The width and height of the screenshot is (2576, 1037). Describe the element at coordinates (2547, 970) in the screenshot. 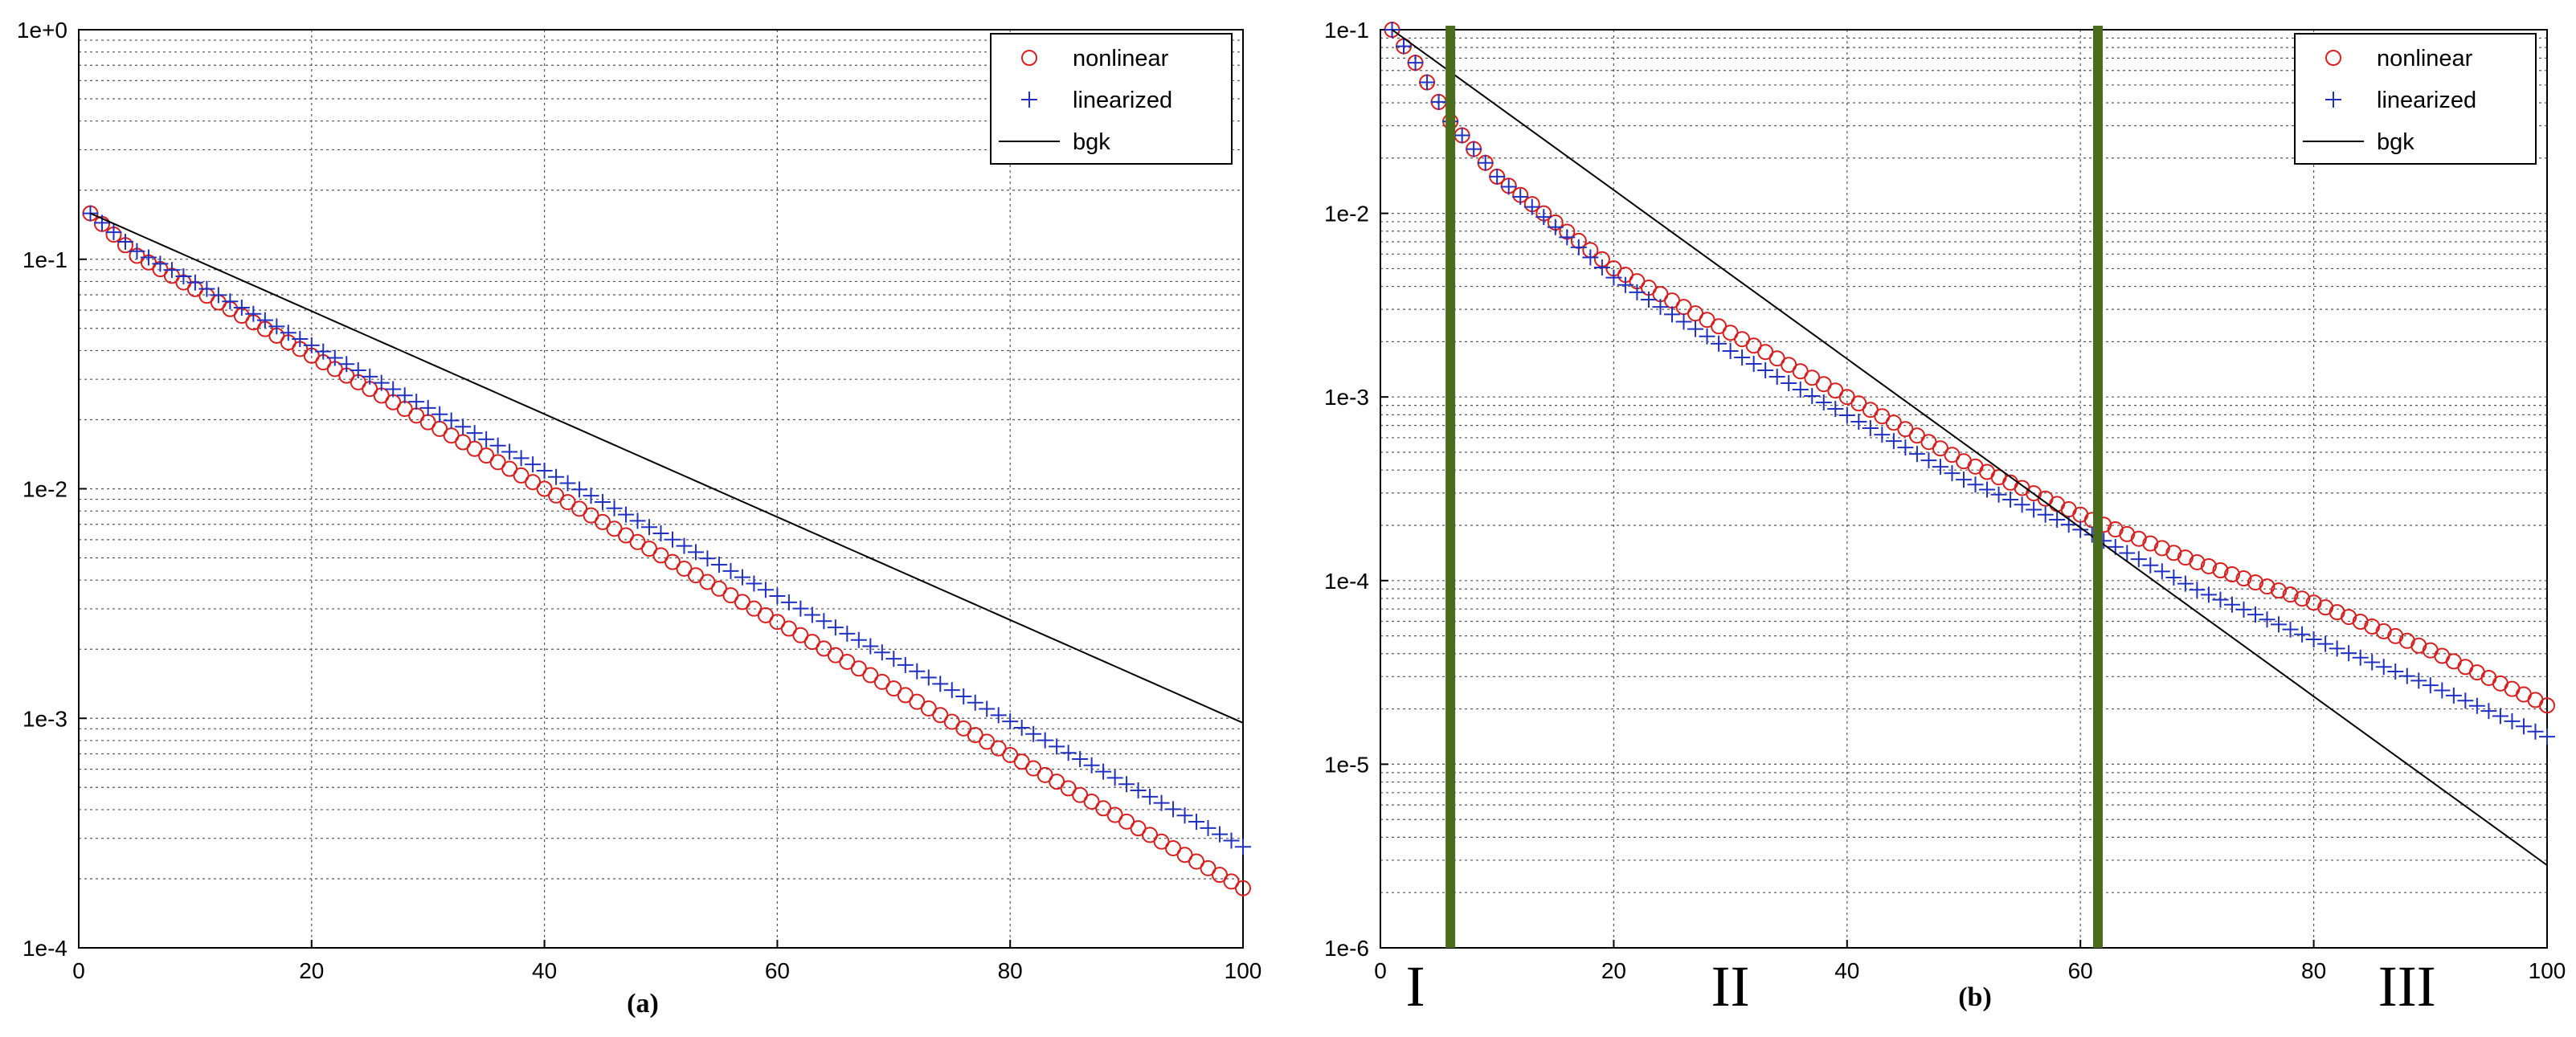

I see `x-tick-label: 100` at that location.